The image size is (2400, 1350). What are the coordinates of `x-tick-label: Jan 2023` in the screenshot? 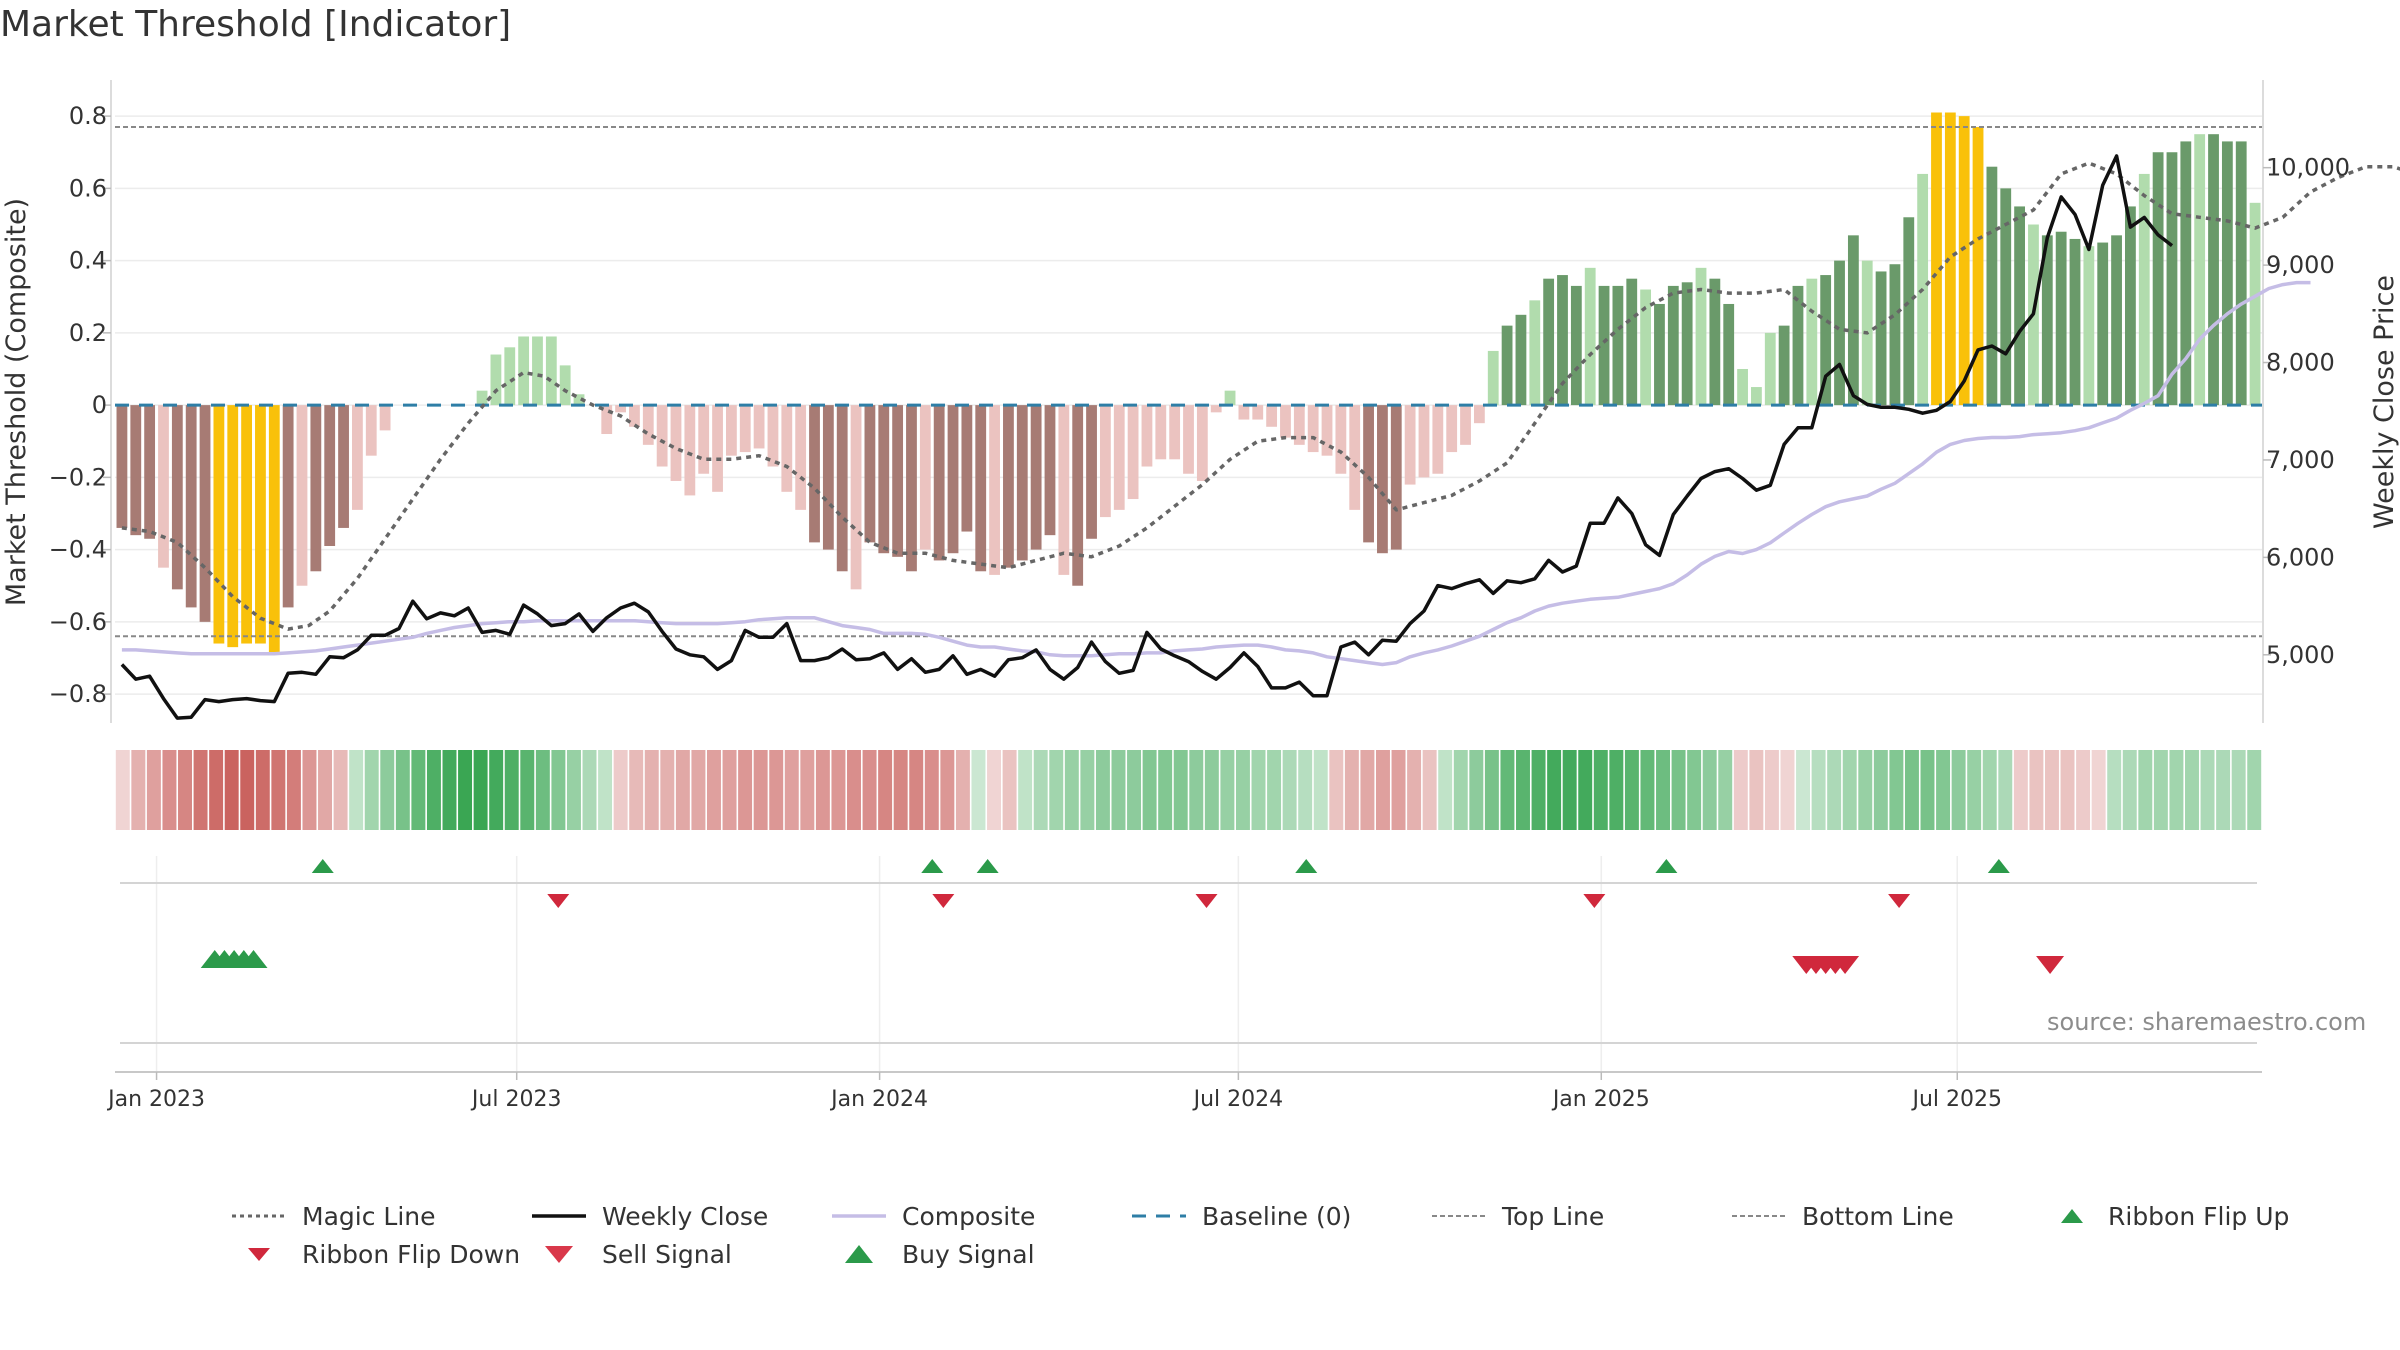 It's located at (155, 1099).